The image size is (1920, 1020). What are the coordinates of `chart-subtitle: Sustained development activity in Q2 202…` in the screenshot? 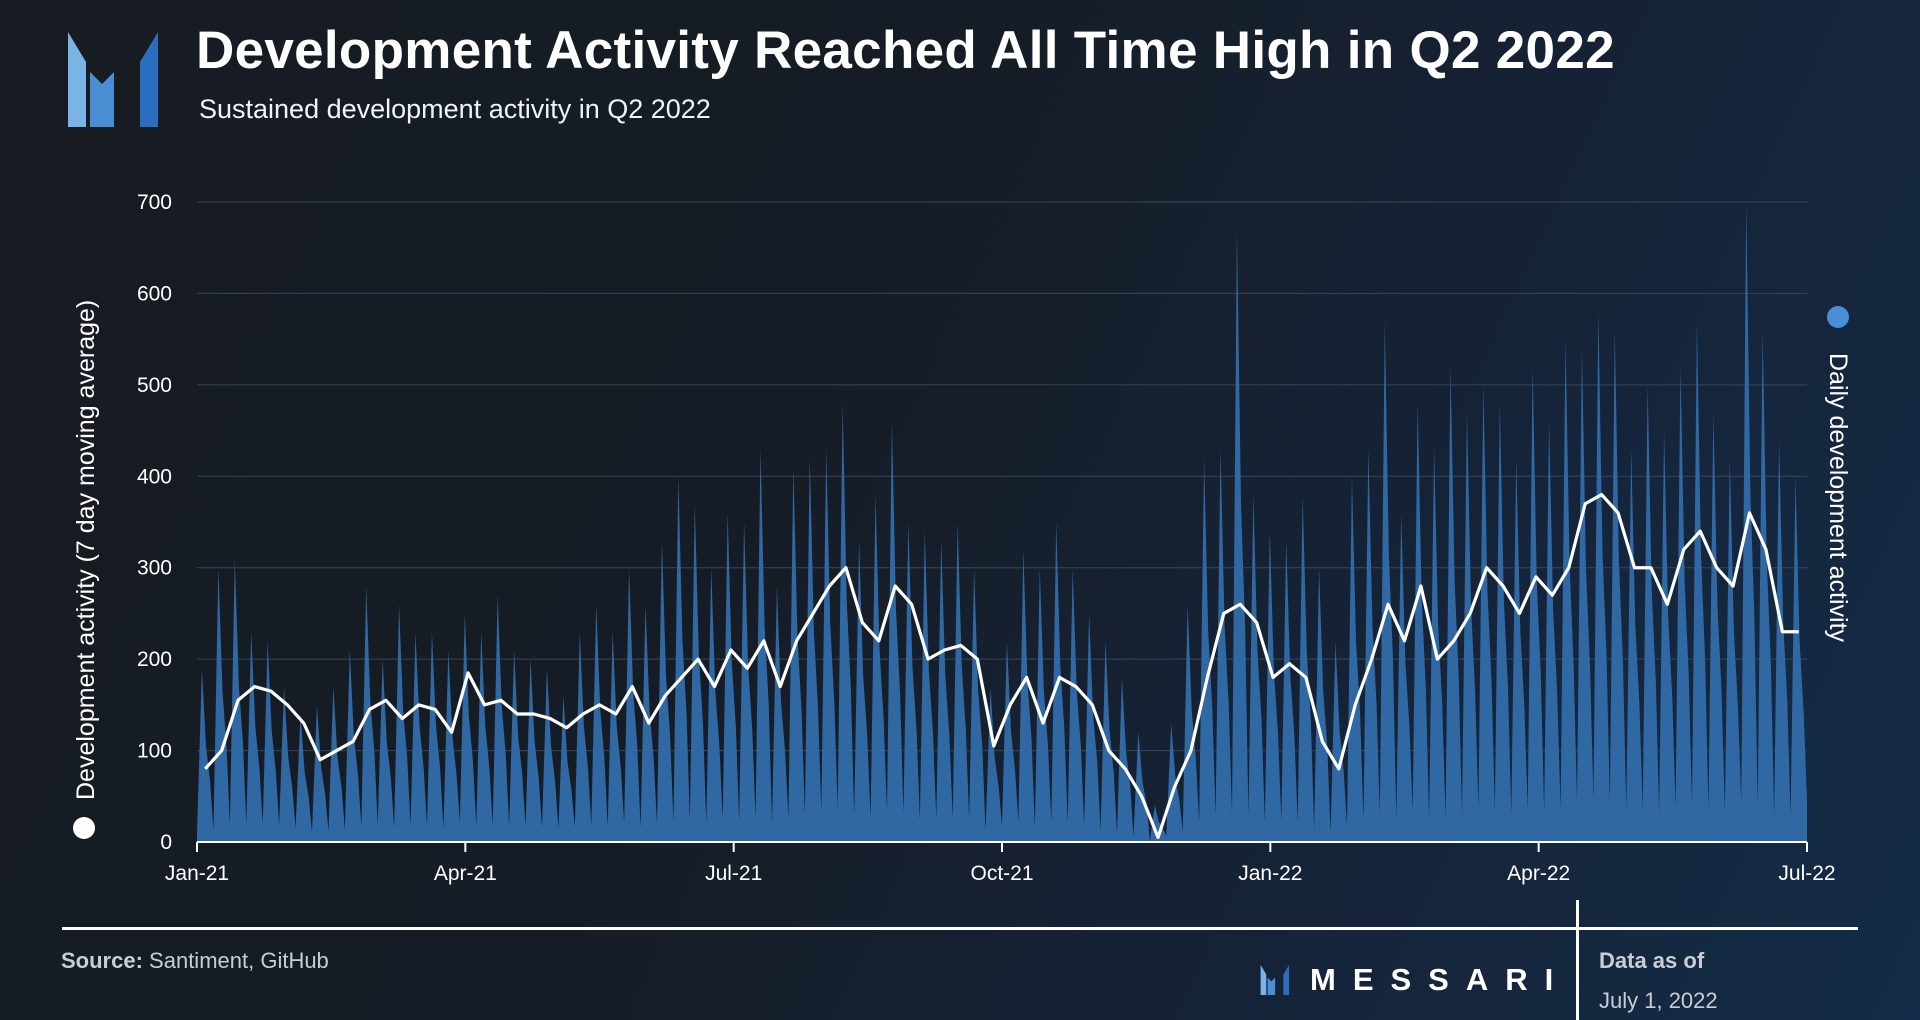 It's located at (455, 109).